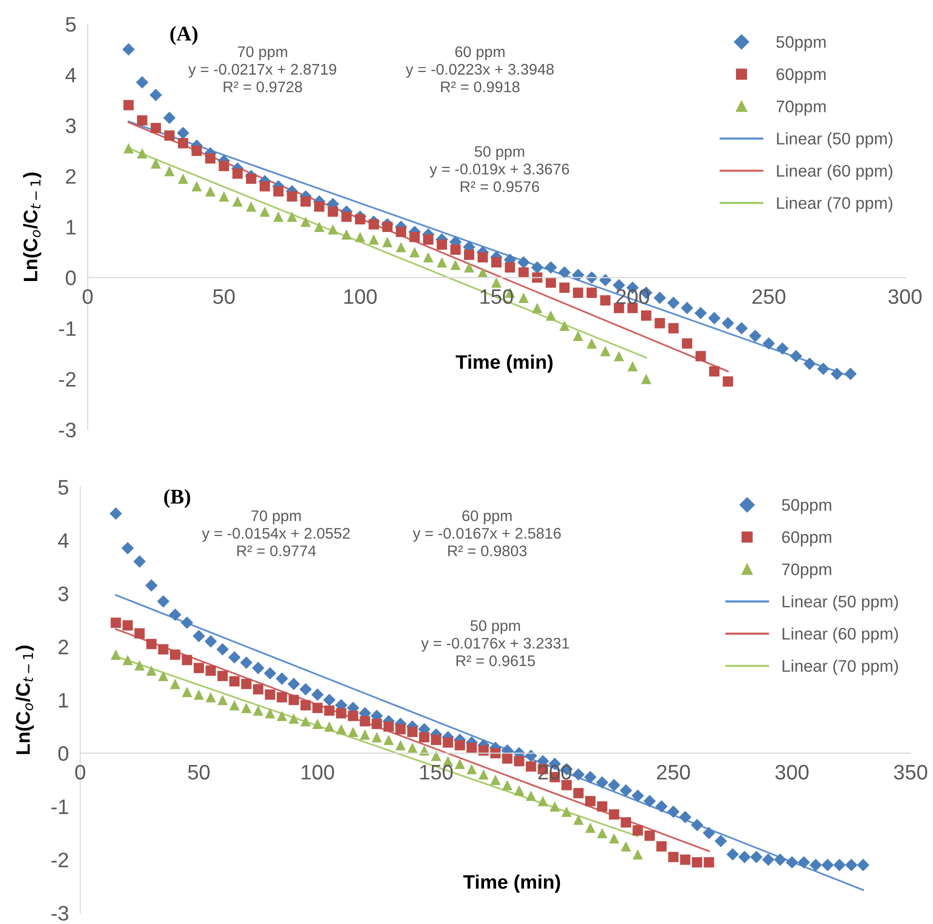  Describe the element at coordinates (67, 430) in the screenshot. I see `y-tick-label: -3` at that location.